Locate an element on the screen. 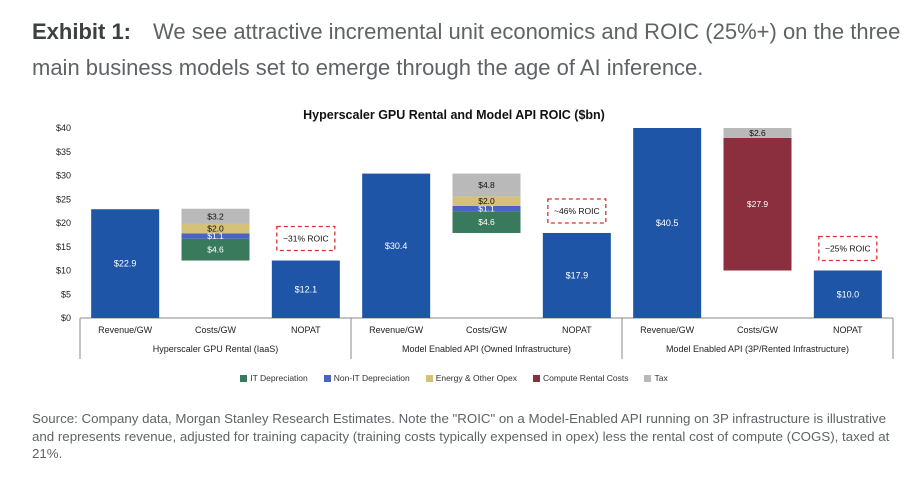 This screenshot has height=478, width=908. bar-value-label: $40.5 is located at coordinates (667, 223).